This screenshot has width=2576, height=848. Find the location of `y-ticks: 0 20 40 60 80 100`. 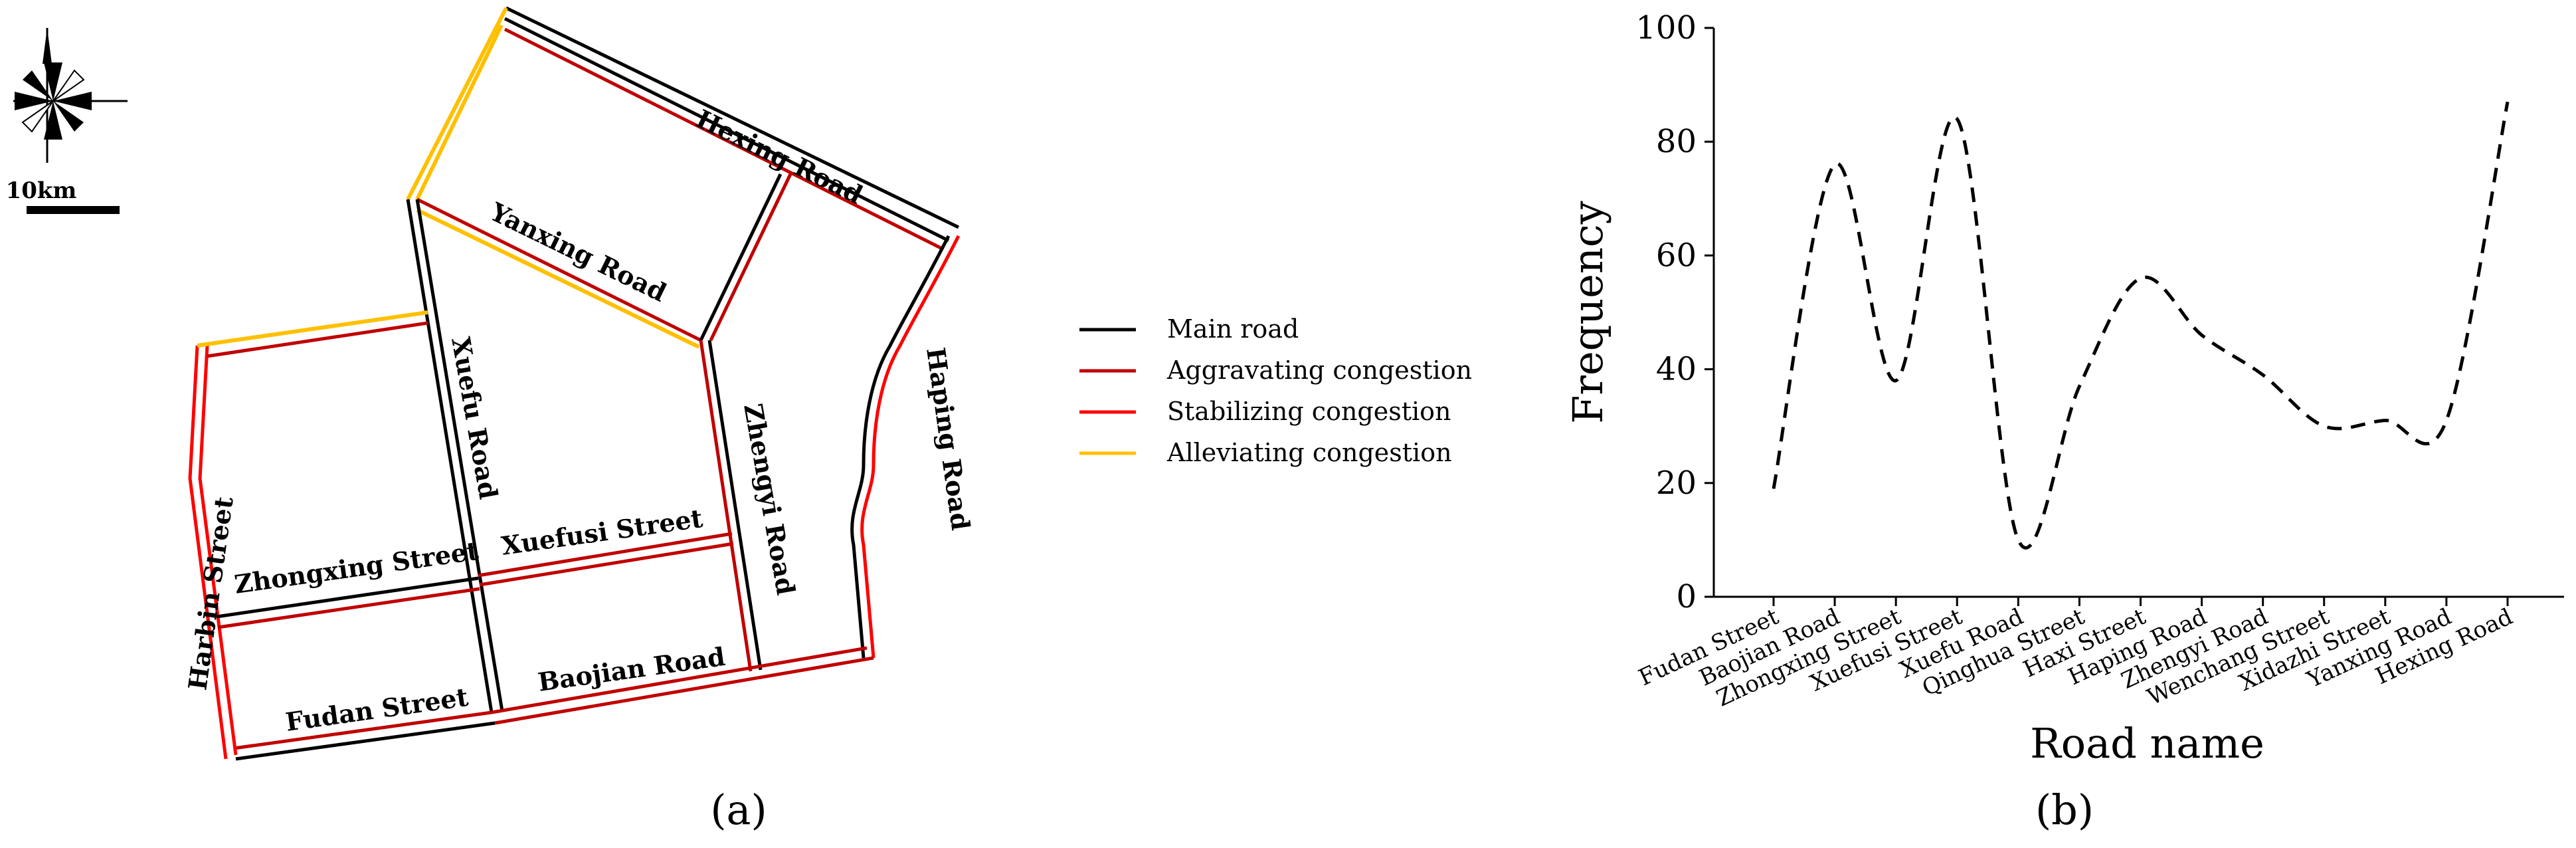

y-ticks: 0 20 40 60 80 100 is located at coordinates (1674, 312).